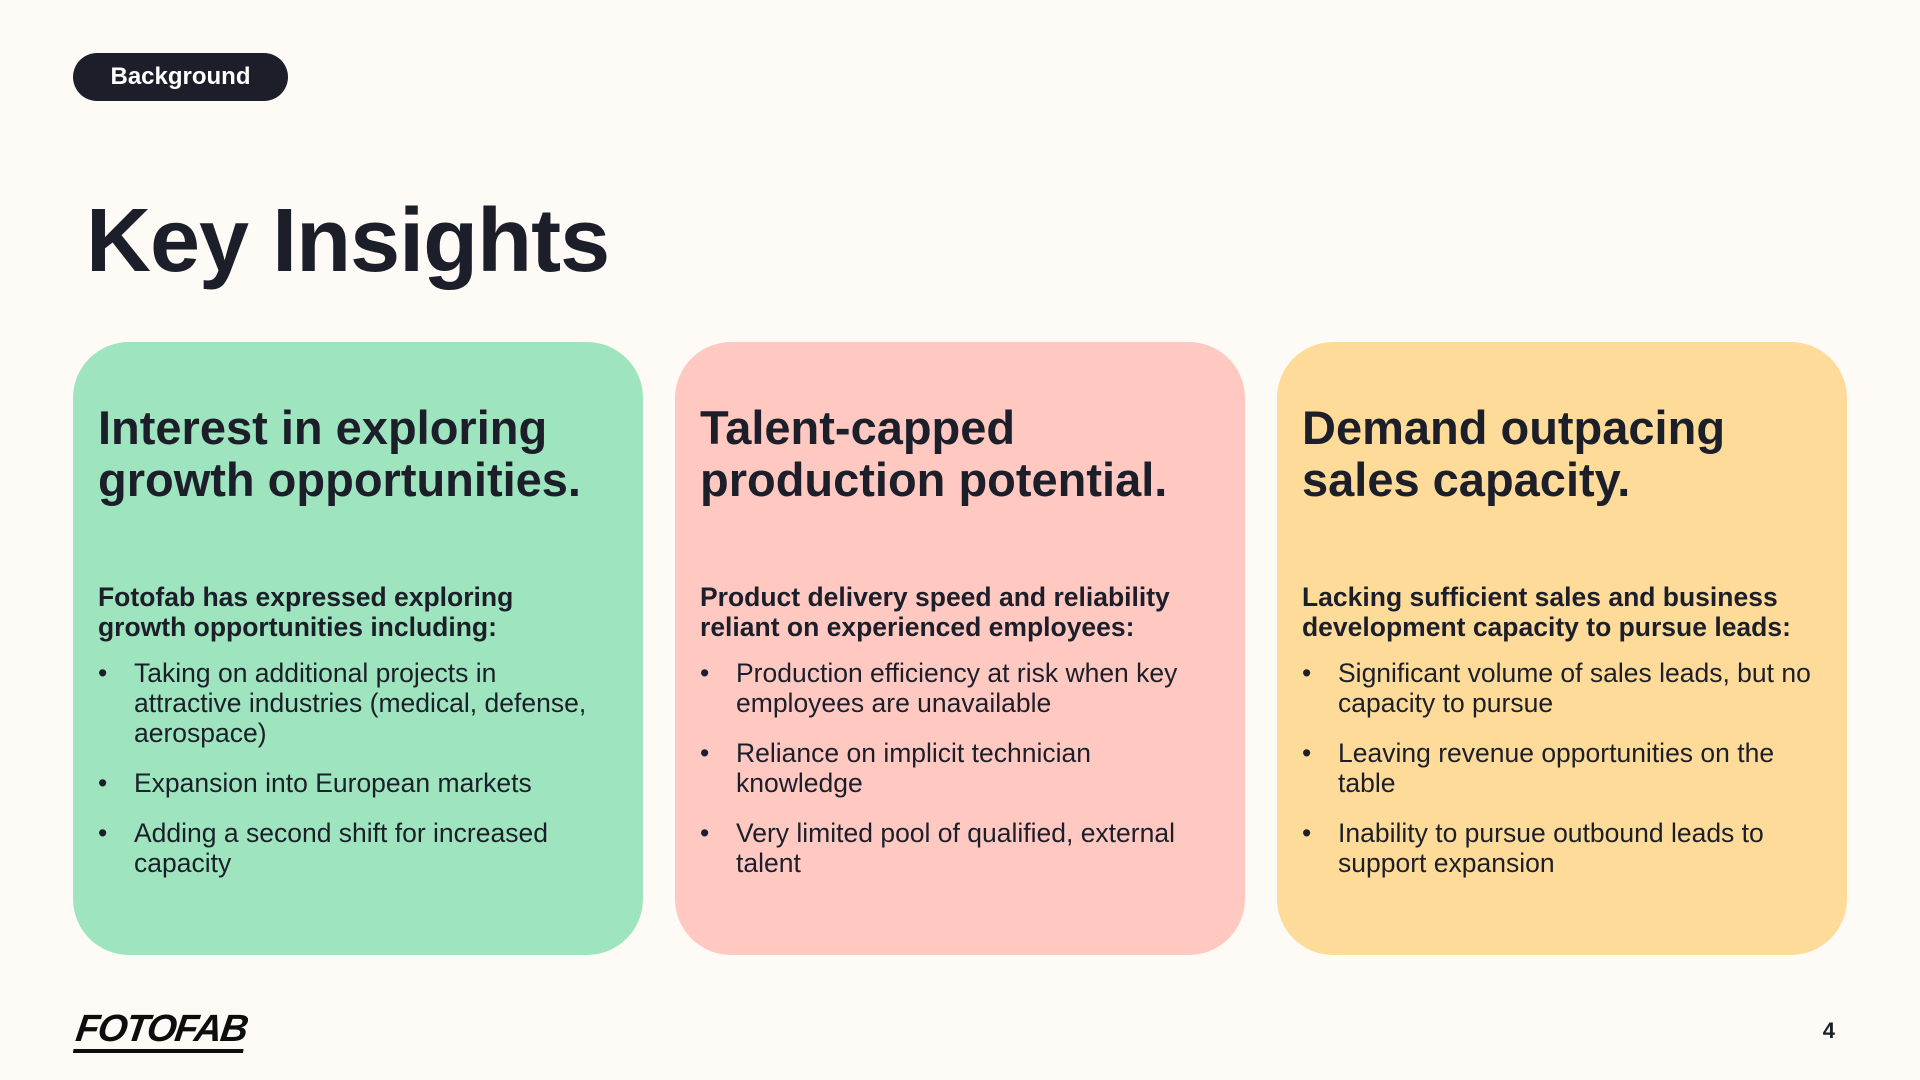  What do you see at coordinates (161, 1030) in the screenshot?
I see `fotofab-logo: FOTOFAB` at bounding box center [161, 1030].